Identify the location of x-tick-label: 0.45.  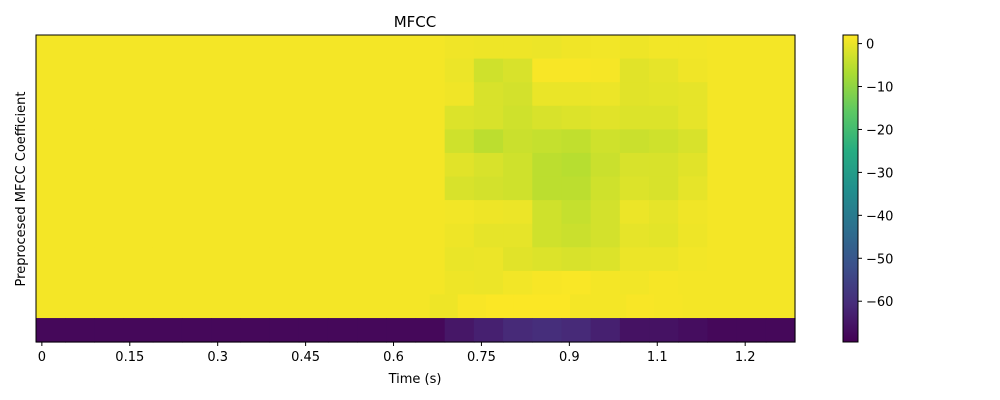
(305, 357).